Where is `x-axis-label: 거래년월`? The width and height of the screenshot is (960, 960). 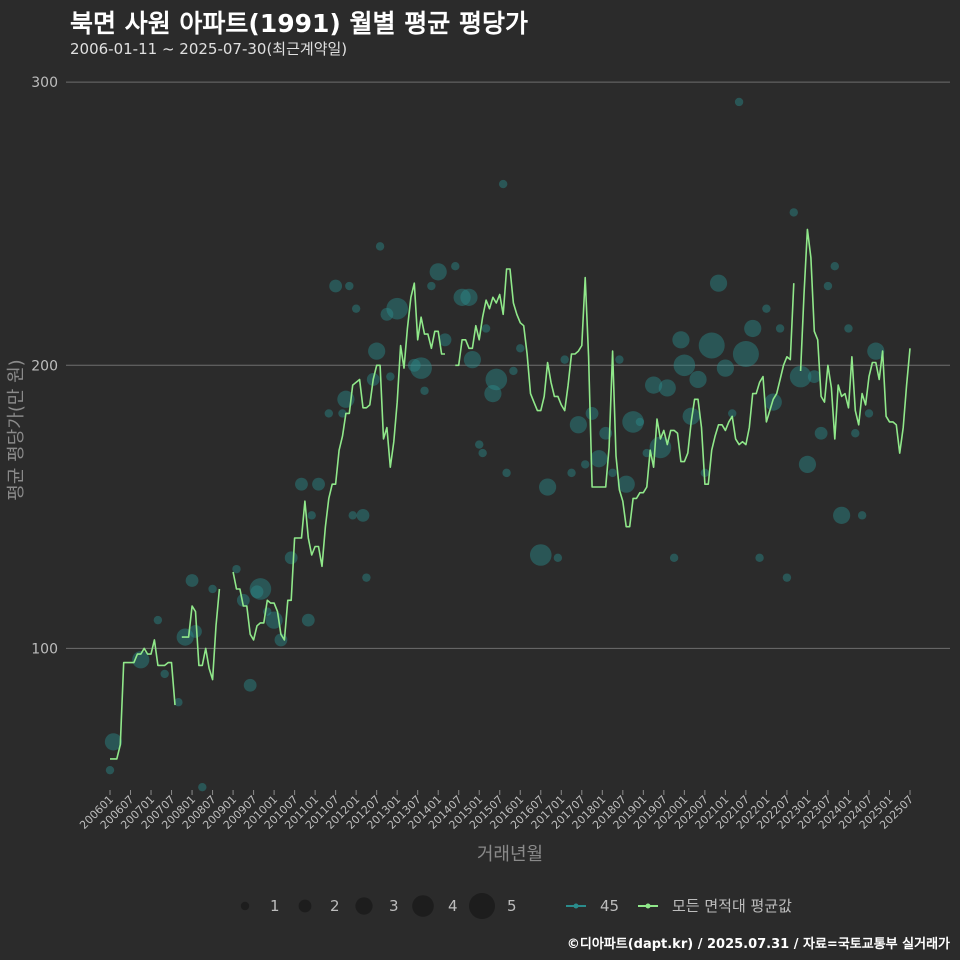
x-axis-label: 거래년월 is located at coordinates (510, 854).